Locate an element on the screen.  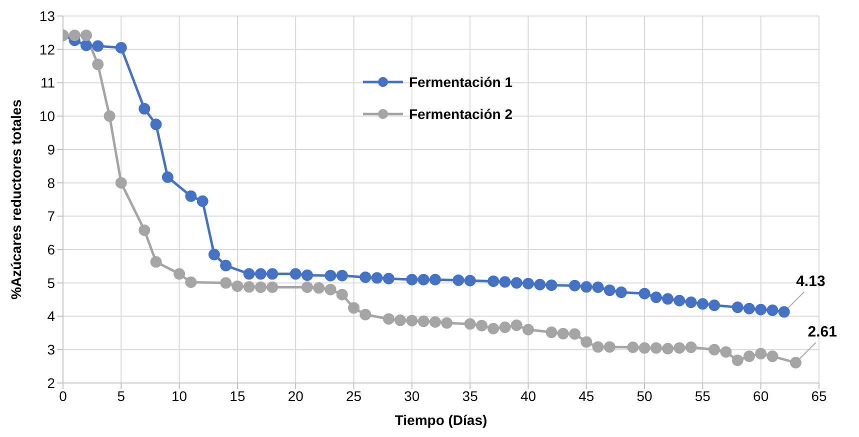
x-tick-label: 30 is located at coordinates (412, 396).